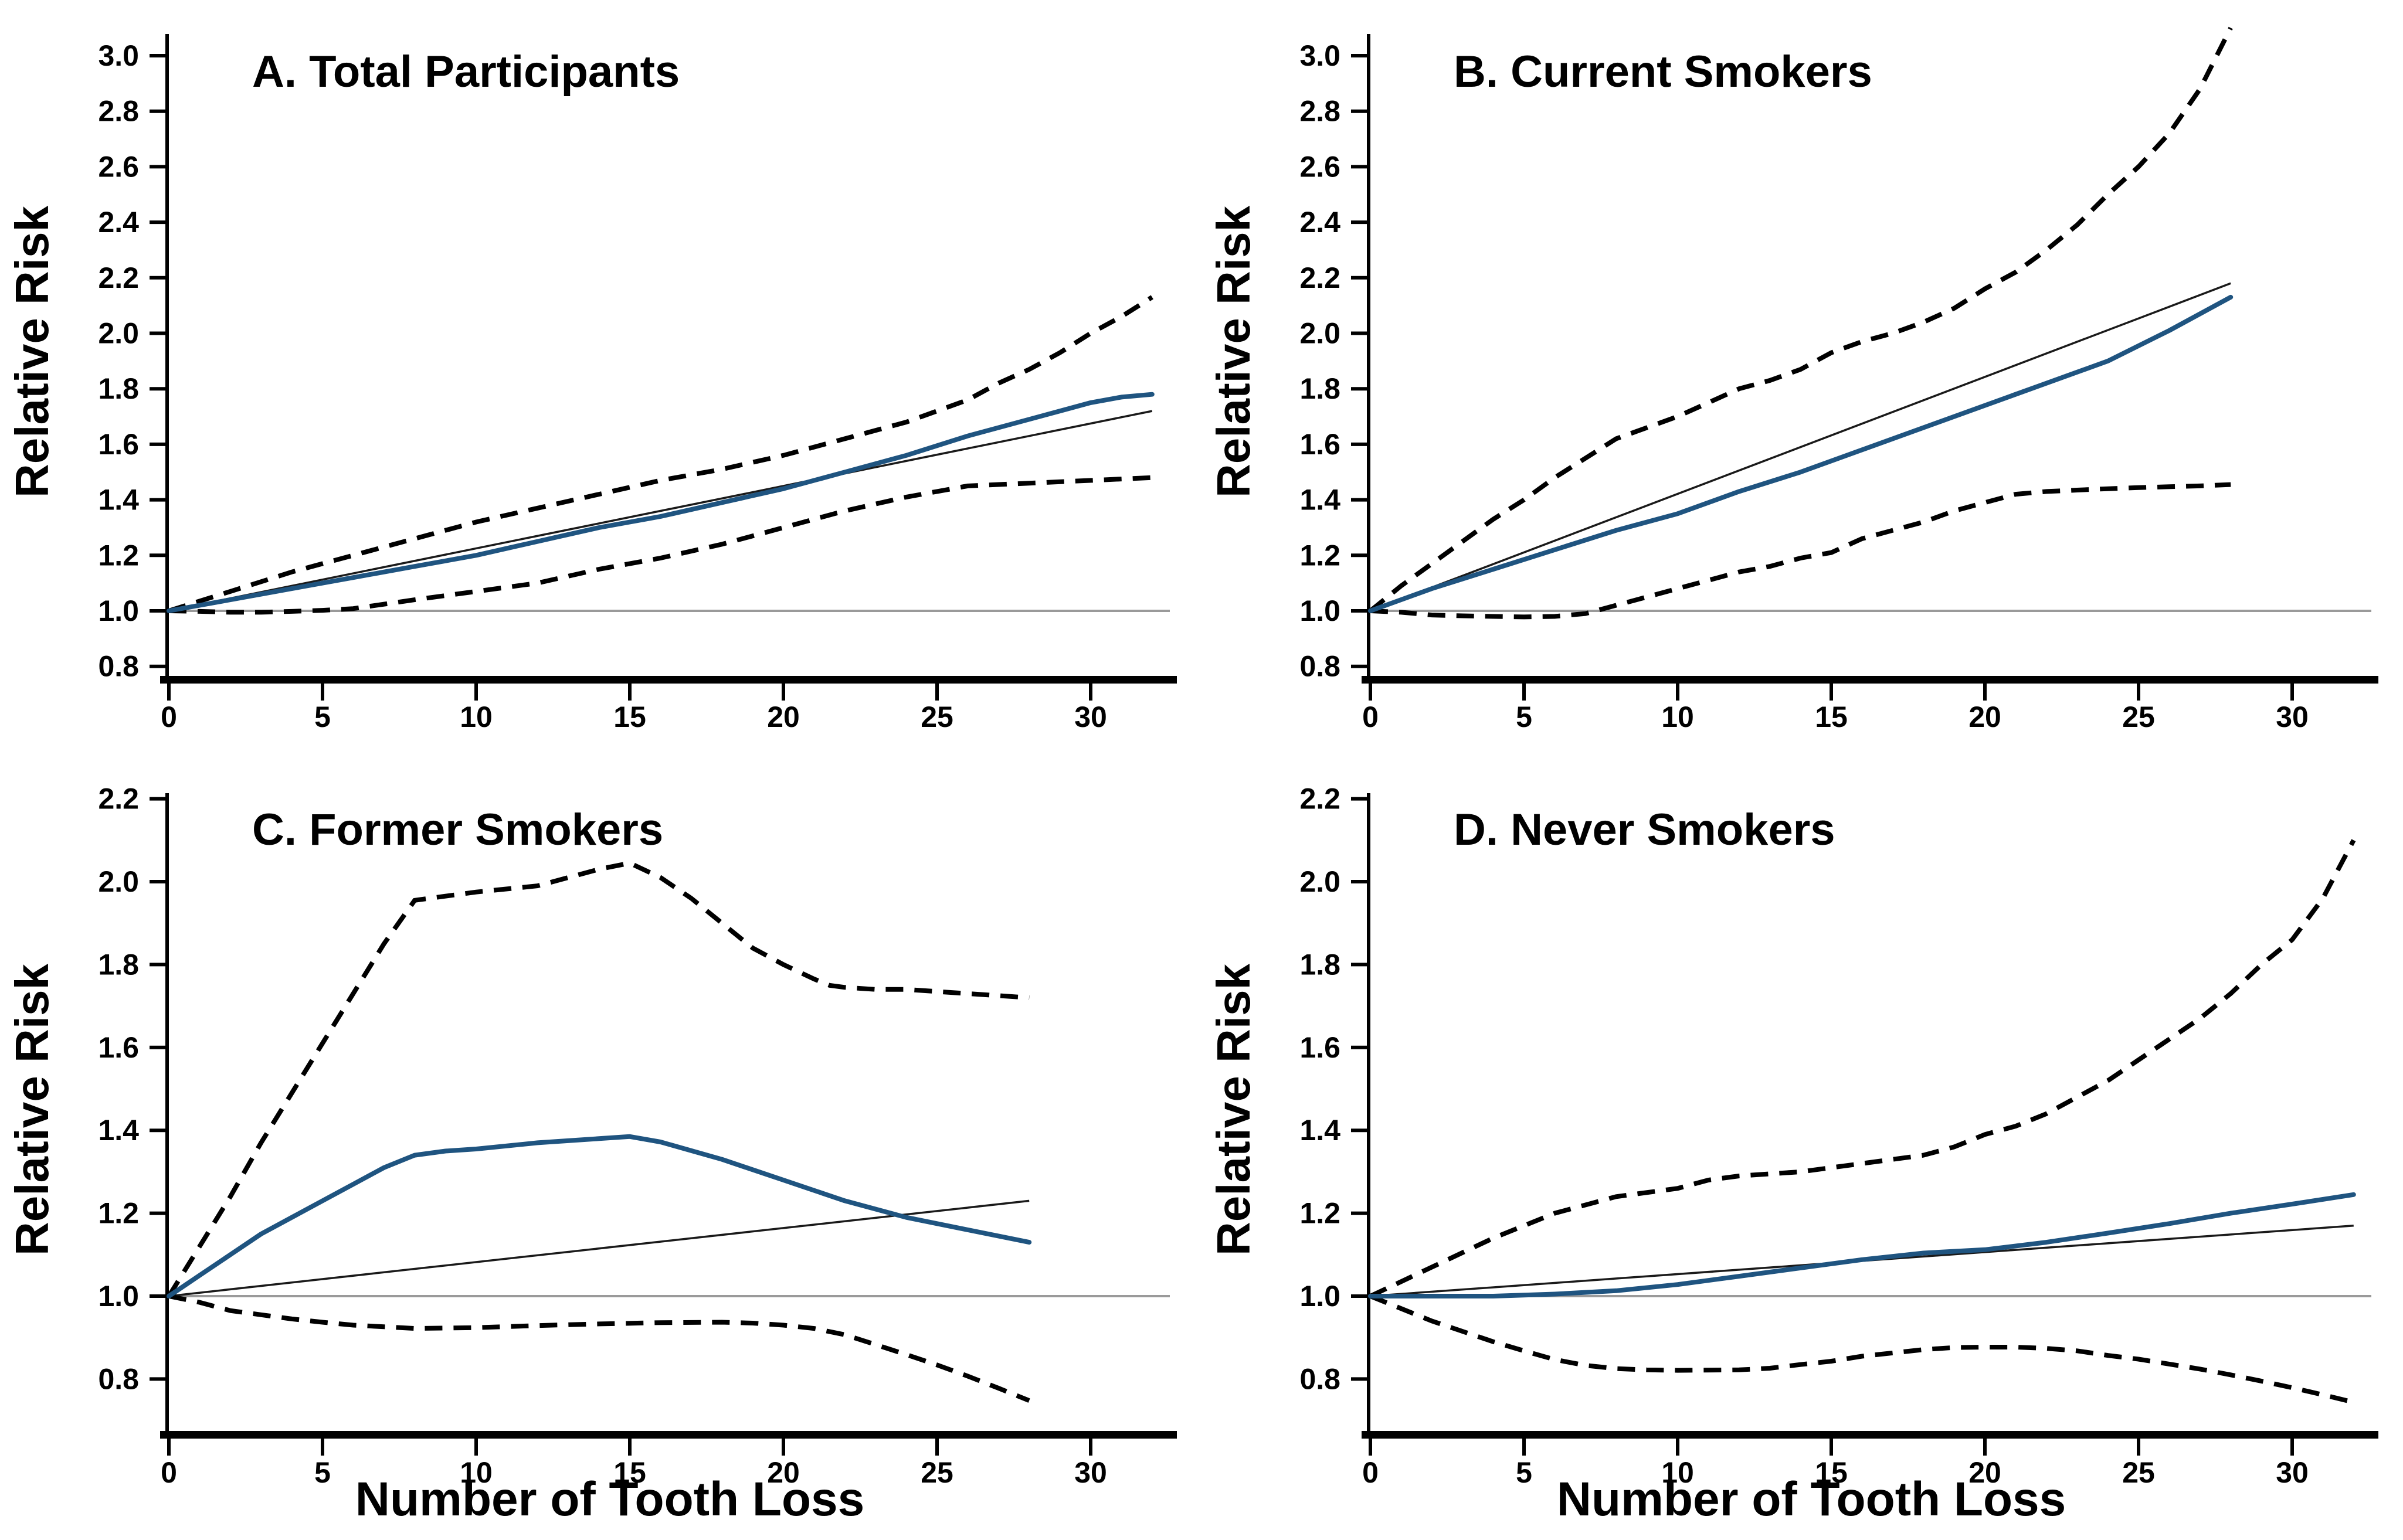 This screenshot has width=2403, height=1540. What do you see at coordinates (457, 830) in the screenshot?
I see `panel-title: C. Former Smokers` at bounding box center [457, 830].